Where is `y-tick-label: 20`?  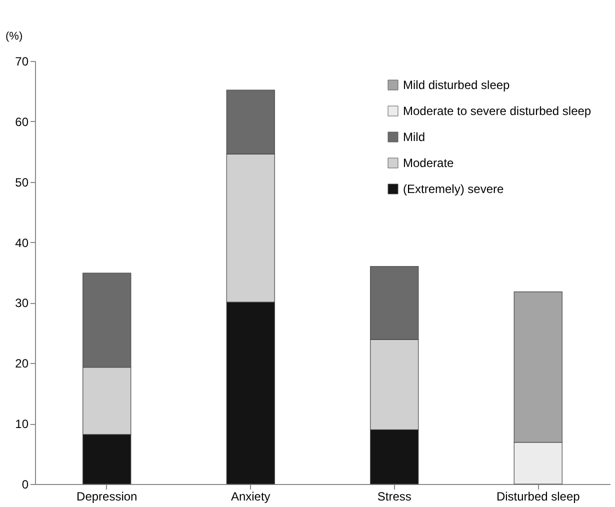
y-tick-label: 20 is located at coordinates (22, 363).